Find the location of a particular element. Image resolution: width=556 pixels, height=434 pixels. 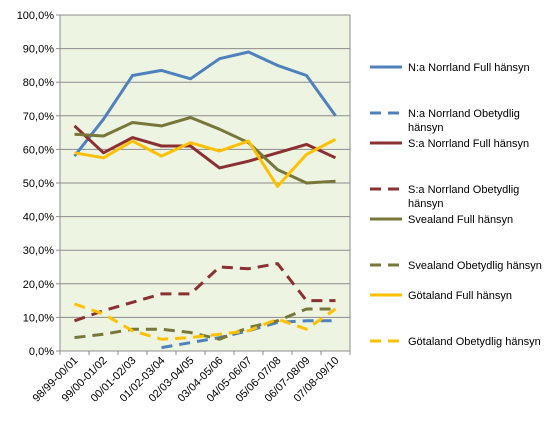

legend-label-5: Svealand Obetydlig hänsyn is located at coordinates (475, 266).